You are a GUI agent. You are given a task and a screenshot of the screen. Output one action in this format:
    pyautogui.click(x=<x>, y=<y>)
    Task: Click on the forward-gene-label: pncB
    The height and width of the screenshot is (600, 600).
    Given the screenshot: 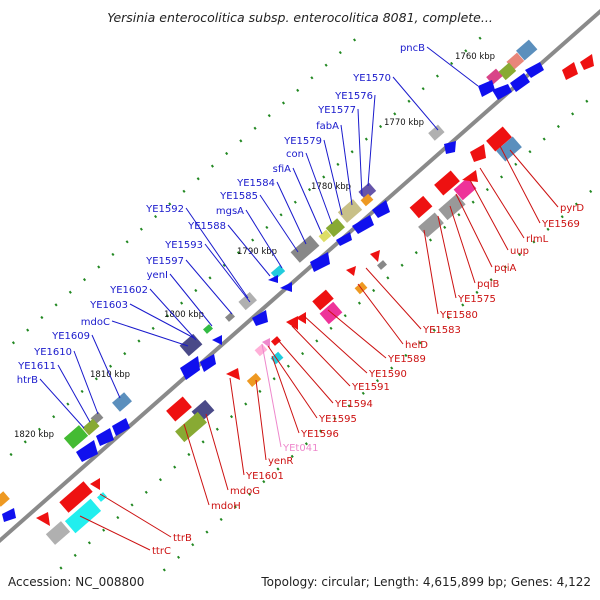 What is the action you would take?
    pyautogui.click(x=412, y=48)
    